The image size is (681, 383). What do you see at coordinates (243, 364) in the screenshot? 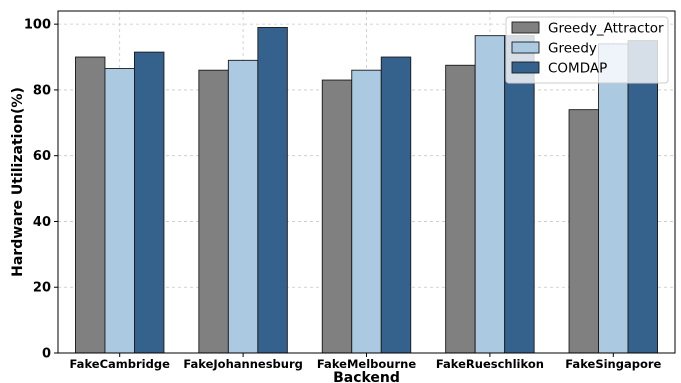
I see `x-tick-label: FakeJohannesburg` at bounding box center [243, 364].